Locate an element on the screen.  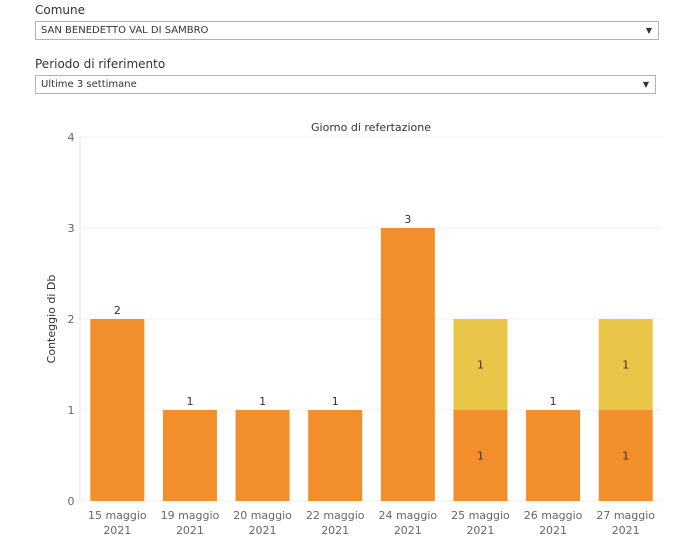
chart-title: Giorno di refertazione is located at coordinates (371, 127).